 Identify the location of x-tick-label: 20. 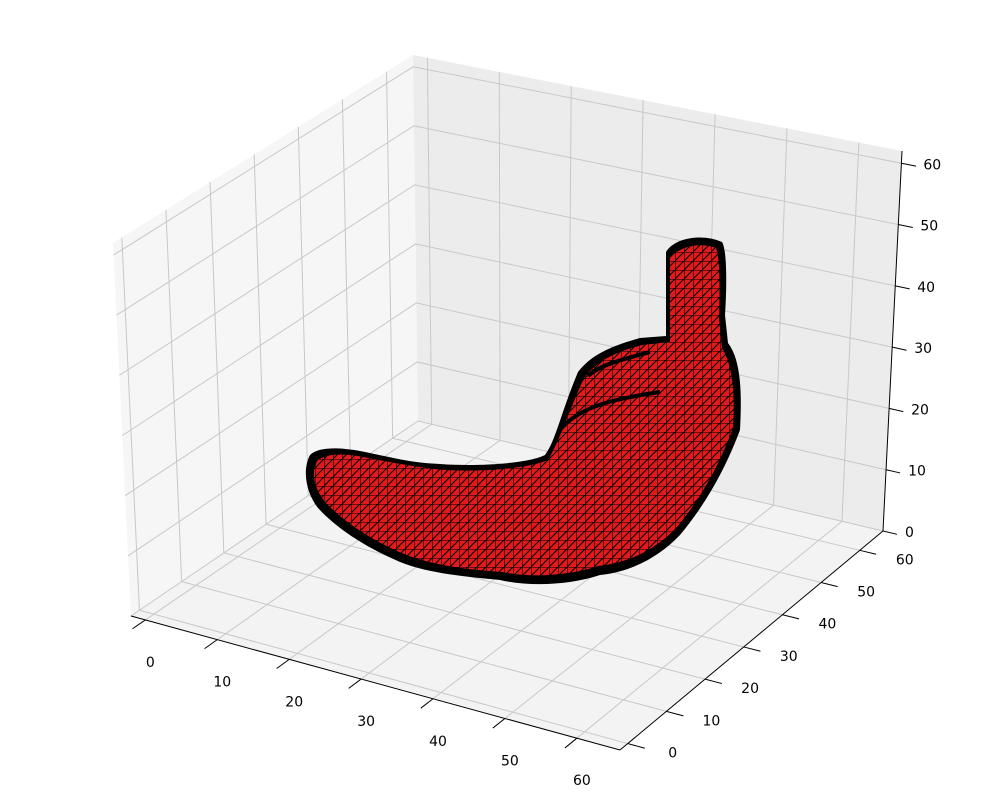
(294, 702).